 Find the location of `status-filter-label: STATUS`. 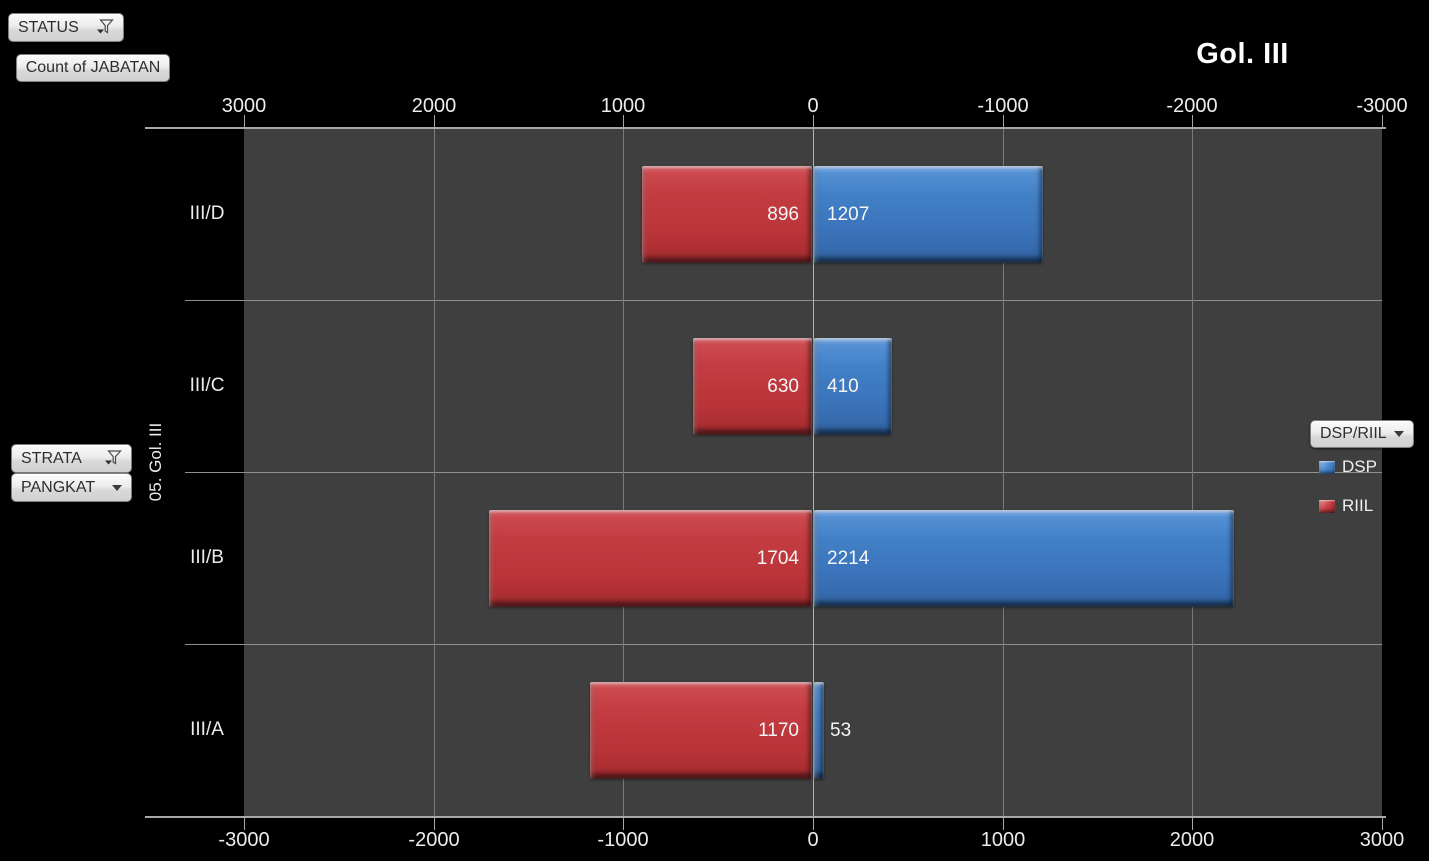

status-filter-label: STATUS is located at coordinates (48, 27).